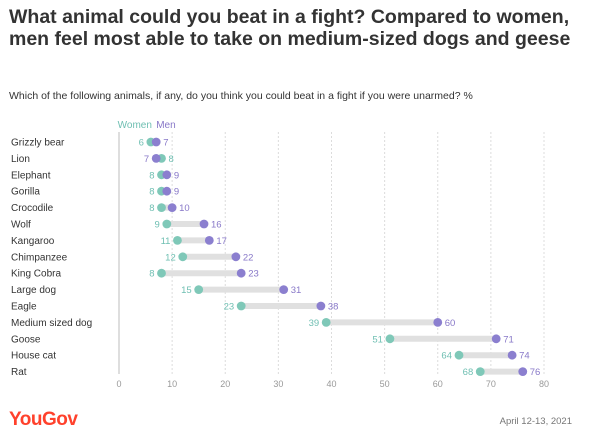 This screenshot has height=448, width=589. I want to click on women-value-label: 39, so click(314, 323).